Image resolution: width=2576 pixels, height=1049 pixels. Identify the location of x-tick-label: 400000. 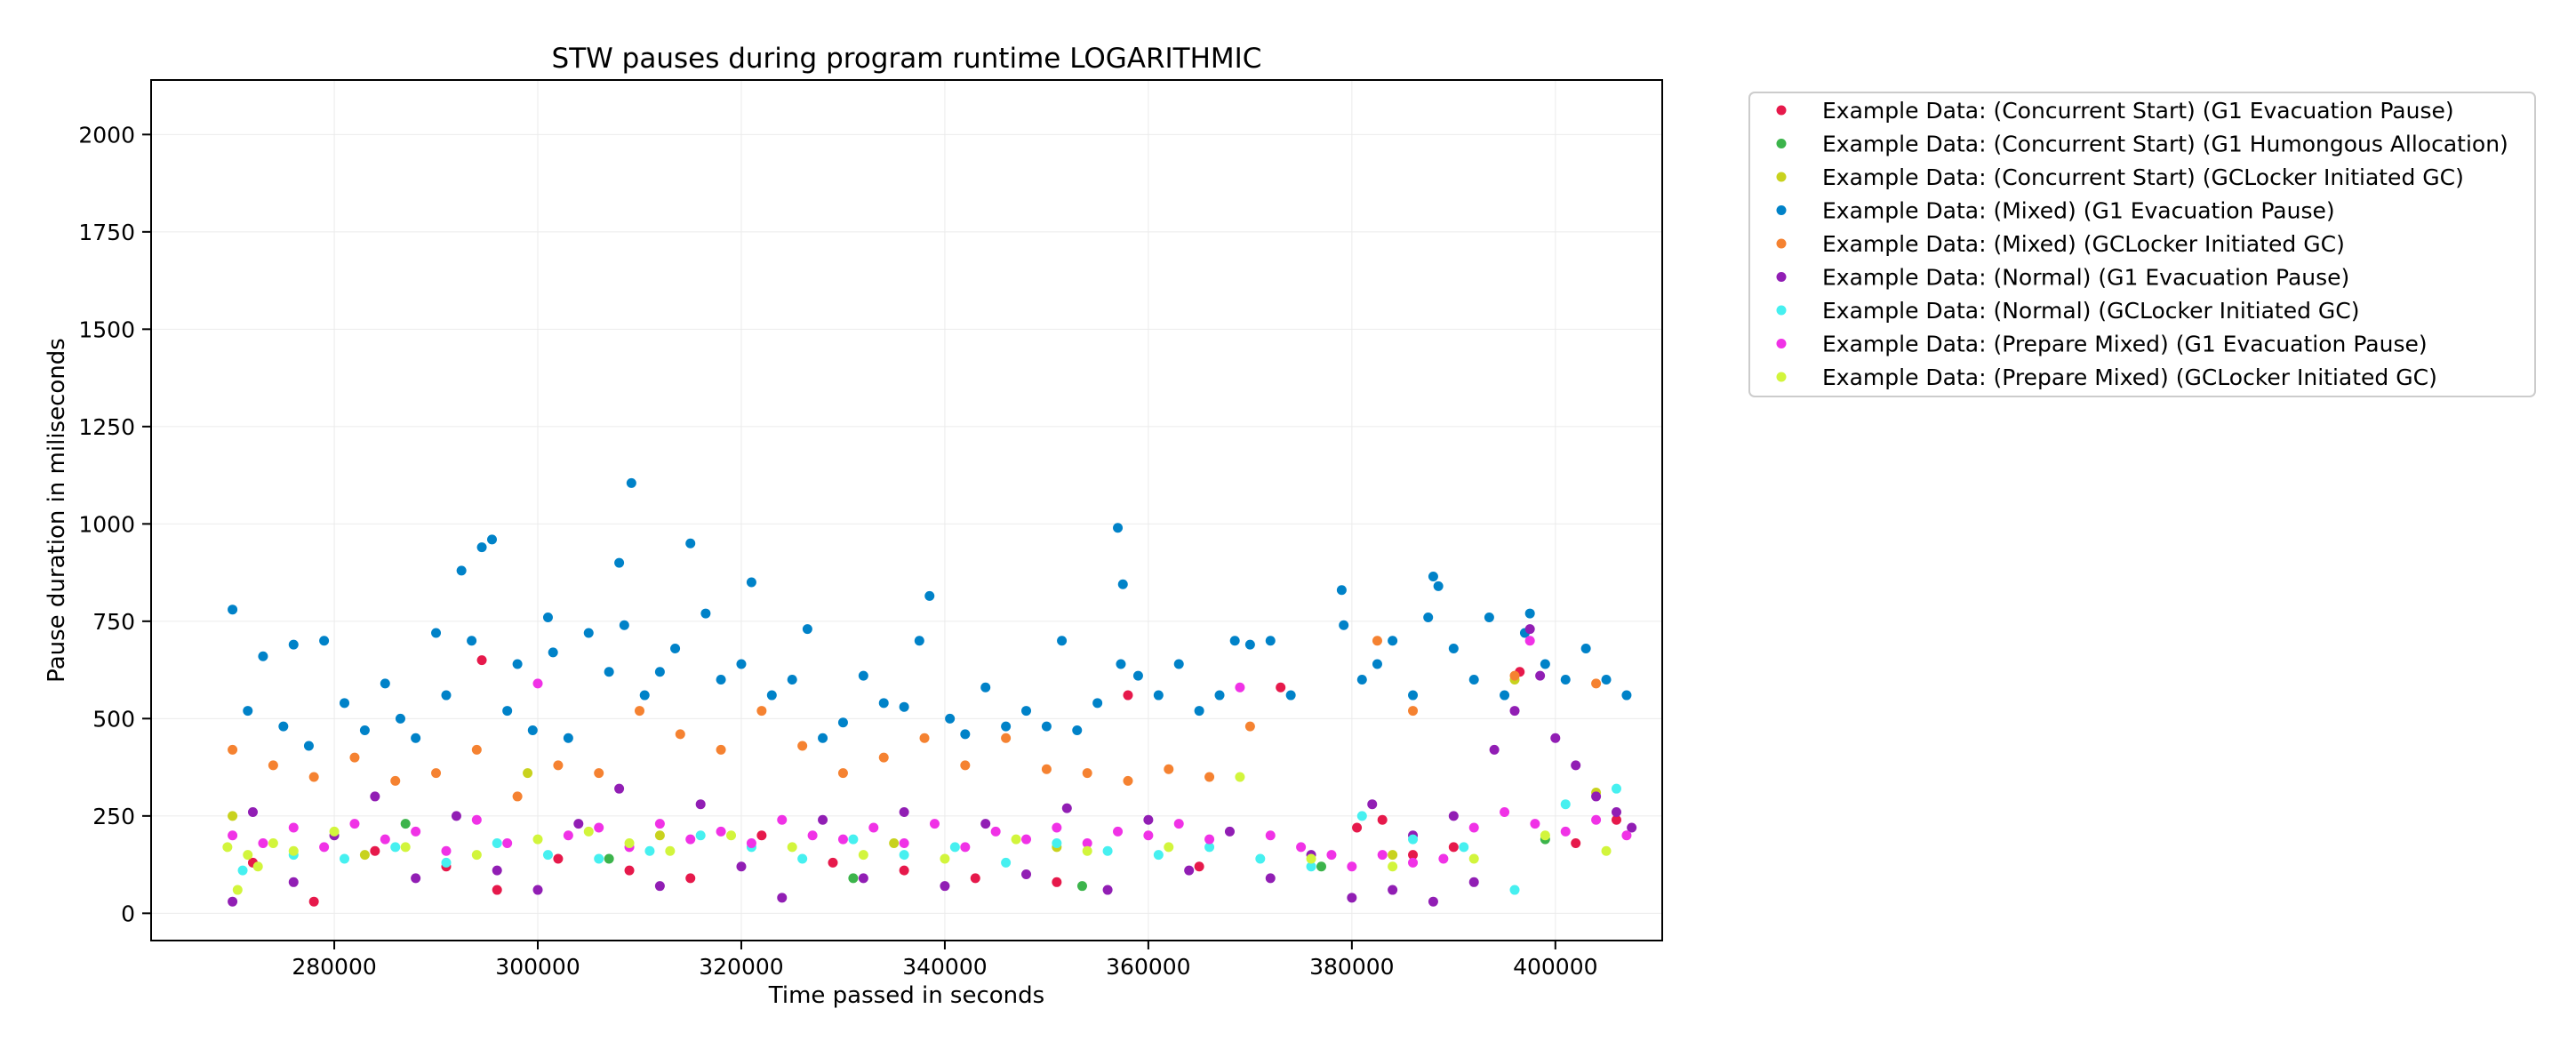
(1555, 967).